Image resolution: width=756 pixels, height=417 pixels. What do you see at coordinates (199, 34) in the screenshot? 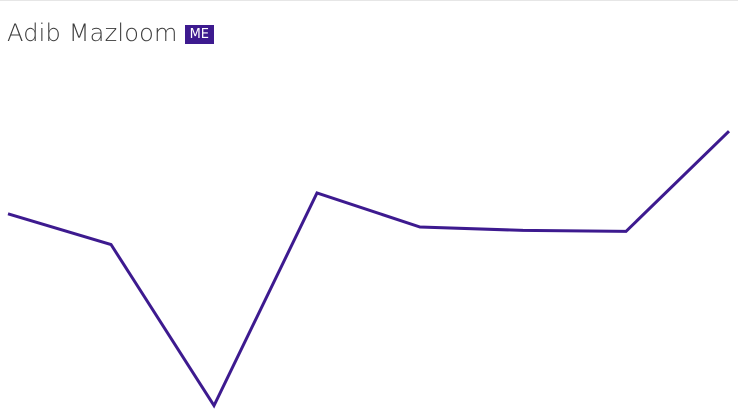
I see `me-badge: ME` at bounding box center [199, 34].